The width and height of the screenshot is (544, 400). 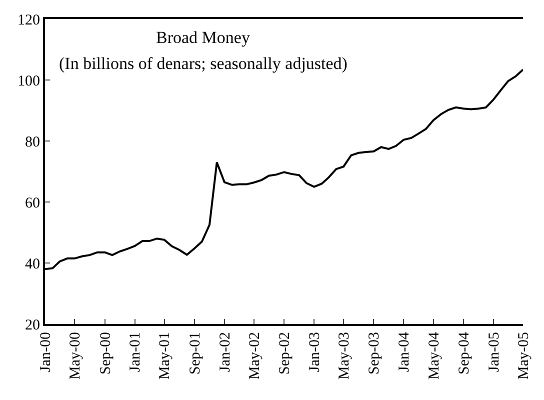 I want to click on x-tick-label: Jan-00, so click(x=46, y=352).